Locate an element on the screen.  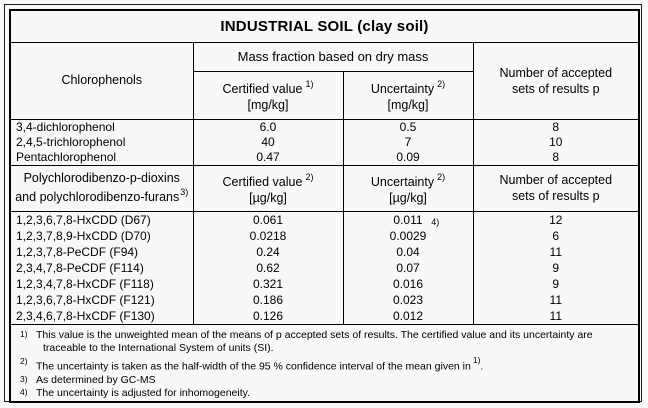
footnote-ref-4: 4) is located at coordinates (435, 221).